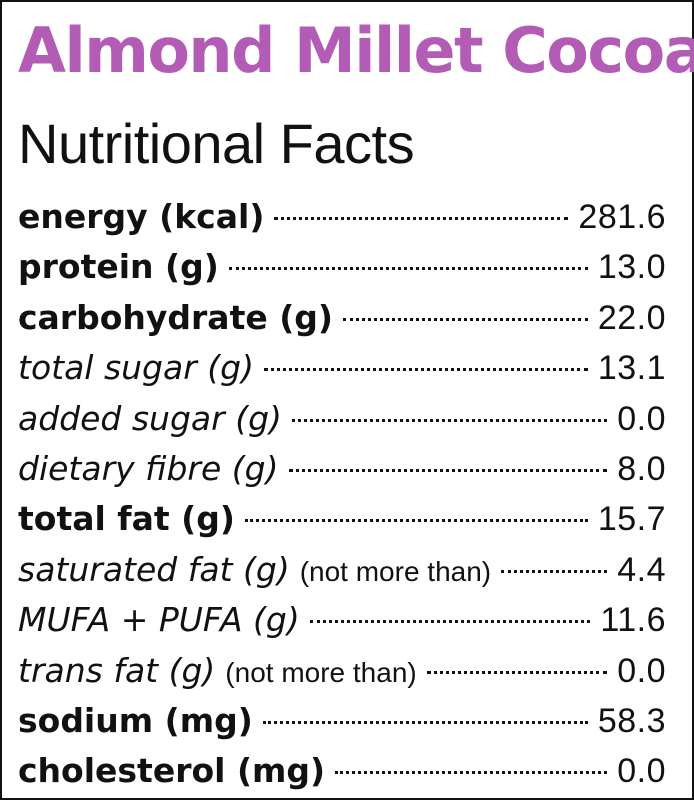  I want to click on nutrient-label: MUFA + PUFA (g), so click(159, 620).